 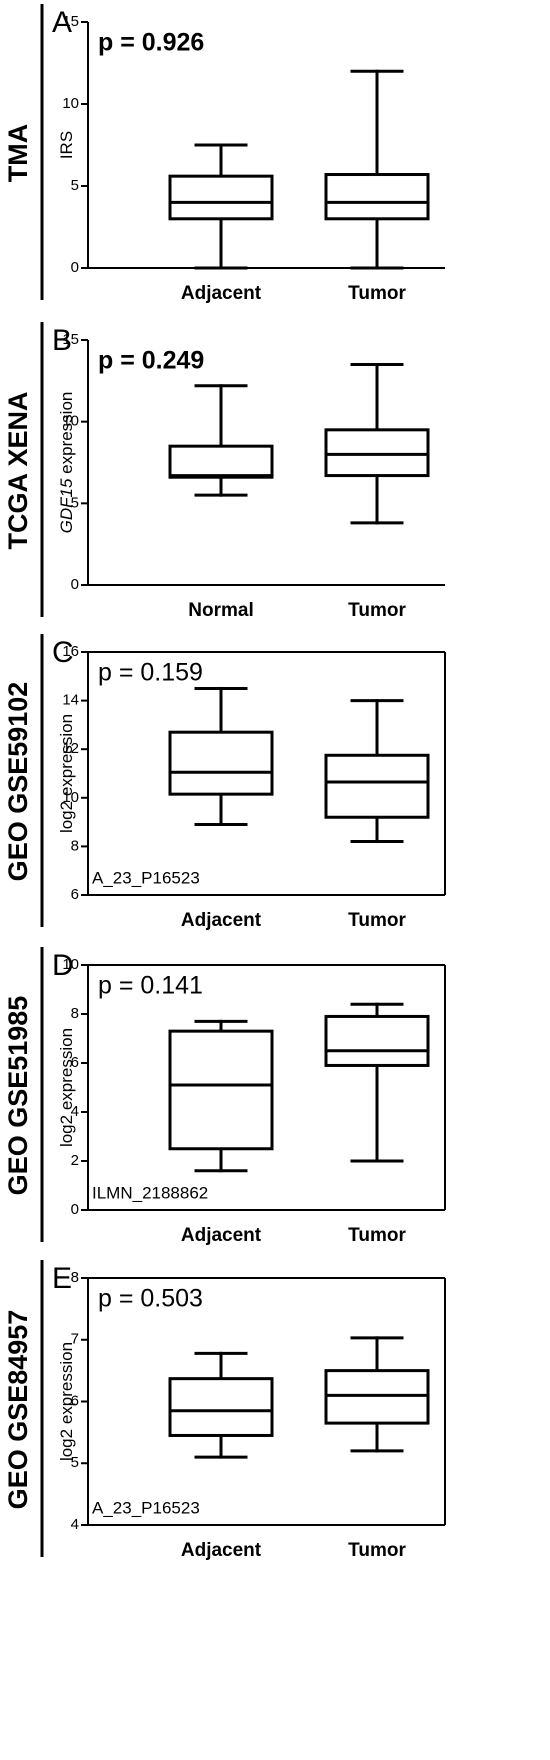 I want to click on y-axis-label-text: expression, so click(x=66, y=433).